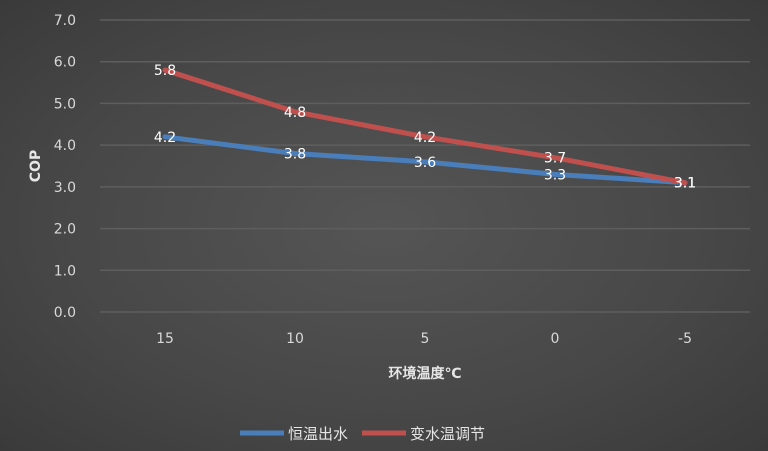 Image resolution: width=768 pixels, height=451 pixels. I want to click on x-tick-label: 0, so click(555, 339).